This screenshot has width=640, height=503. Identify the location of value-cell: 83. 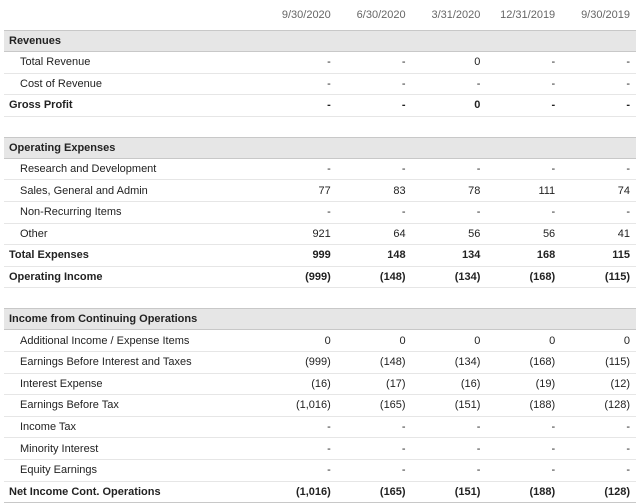
(374, 190).